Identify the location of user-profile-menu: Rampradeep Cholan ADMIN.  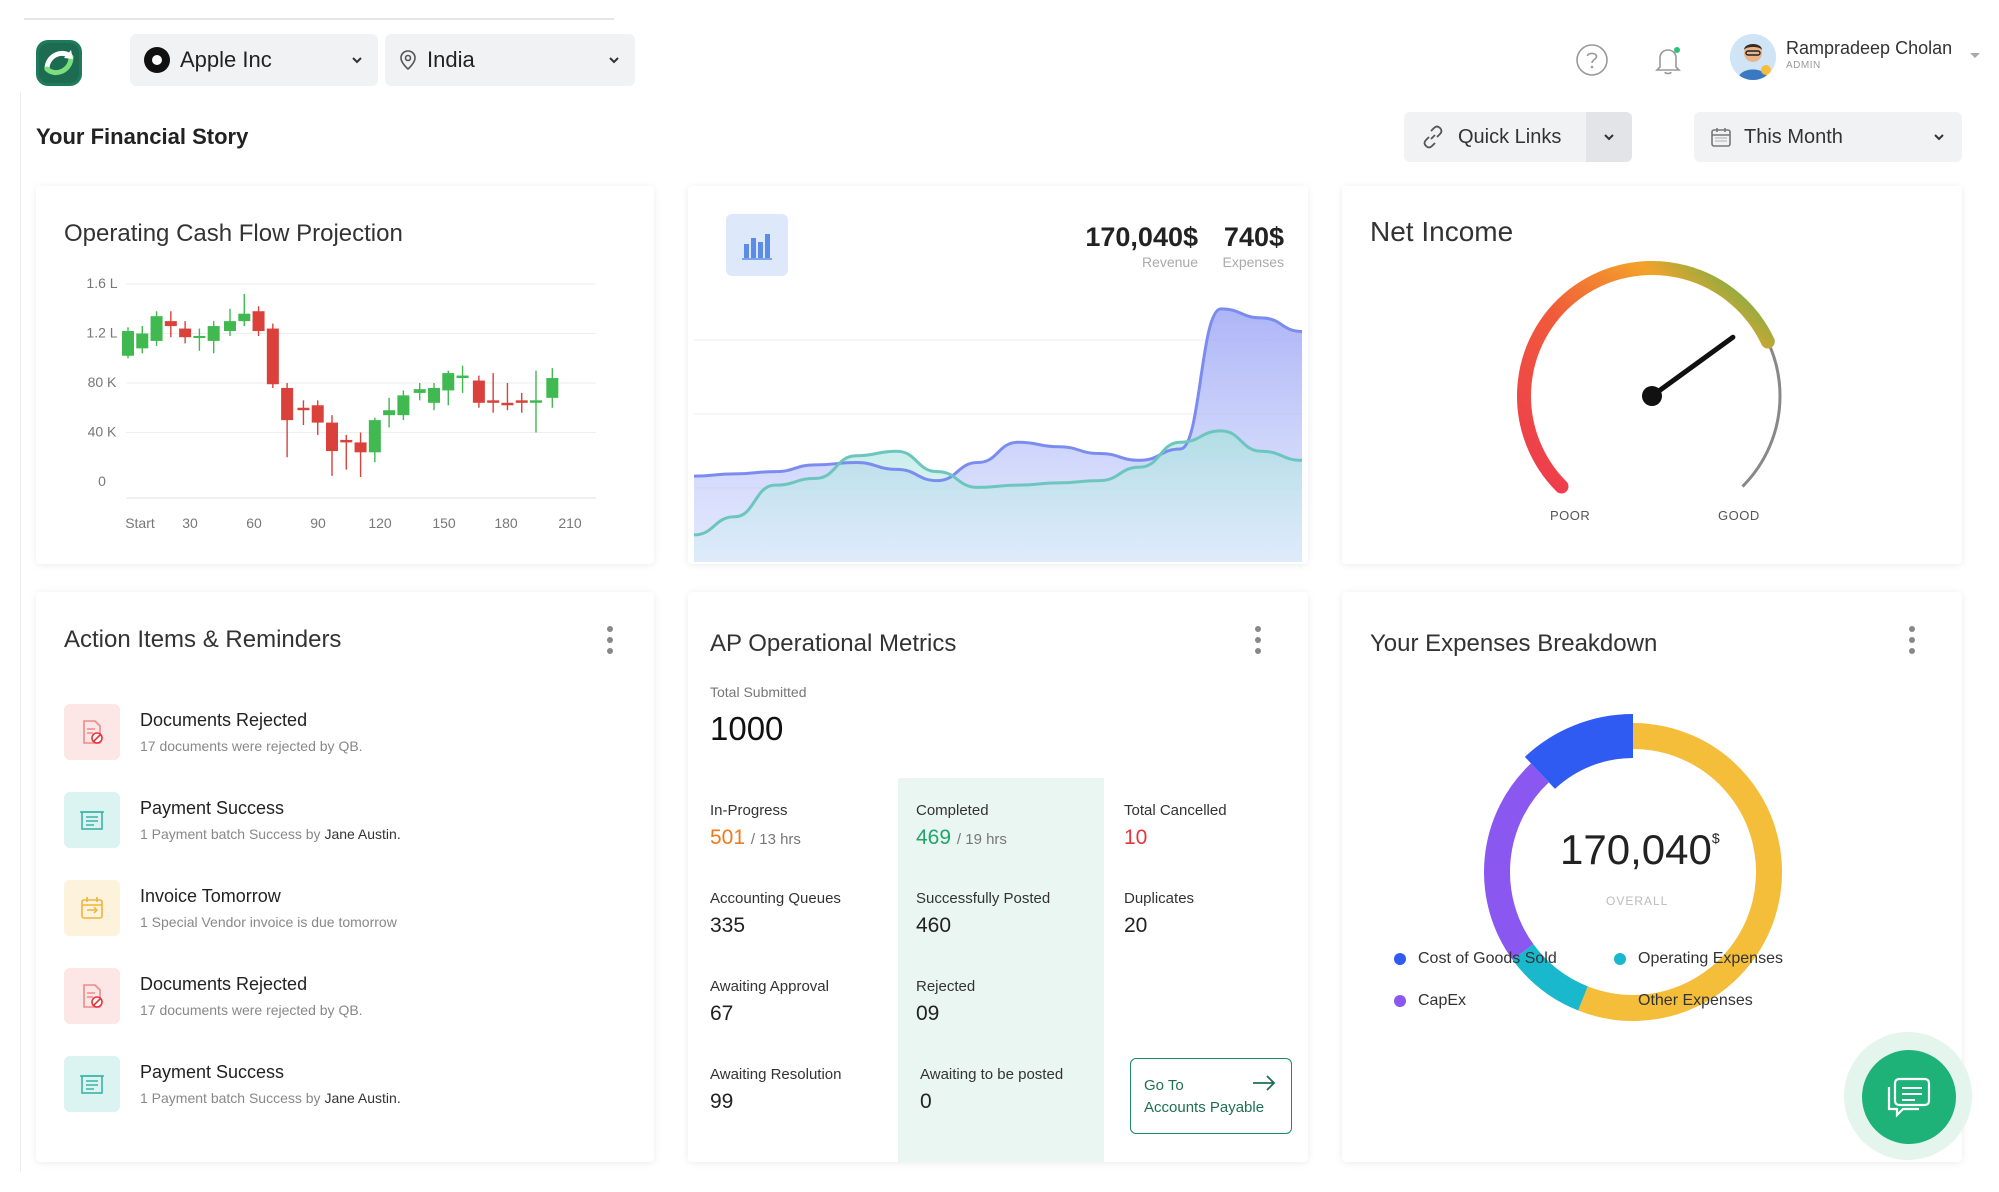
(1860, 58).